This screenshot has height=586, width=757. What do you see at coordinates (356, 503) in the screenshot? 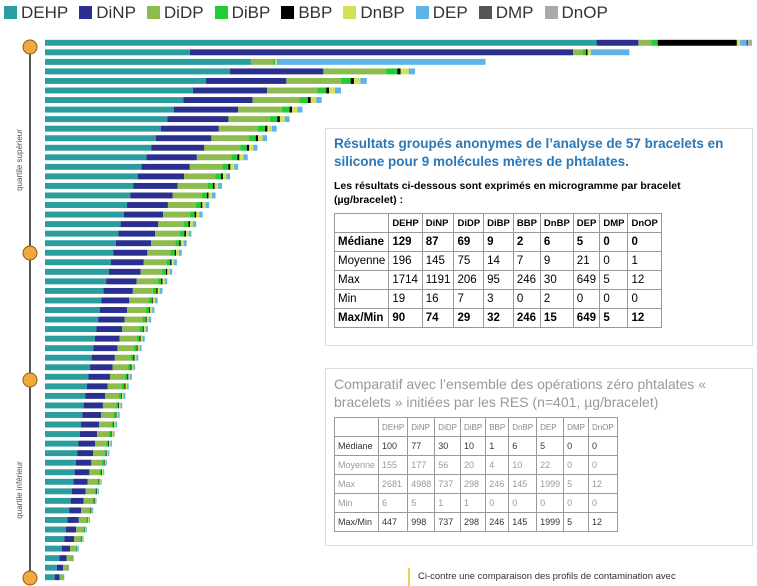
I see `row-label: Min` at bounding box center [356, 503].